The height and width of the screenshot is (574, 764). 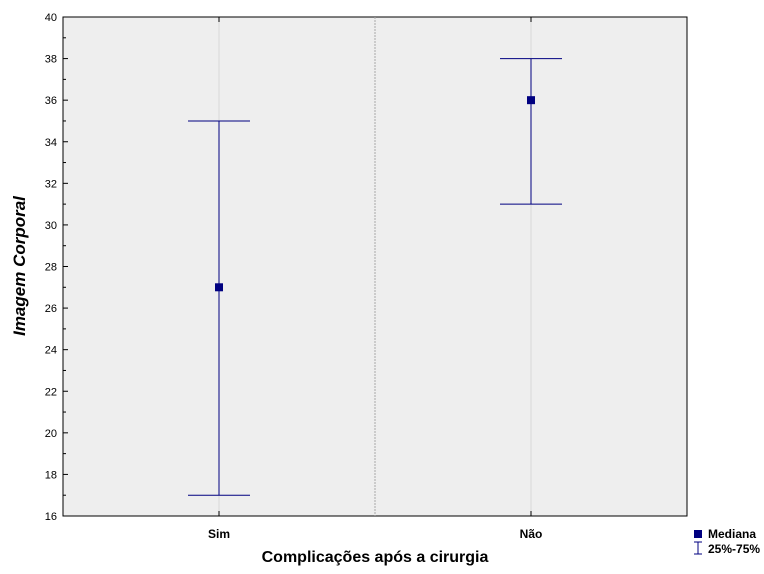 I want to click on y-tick-label: 18, so click(x=51, y=475).